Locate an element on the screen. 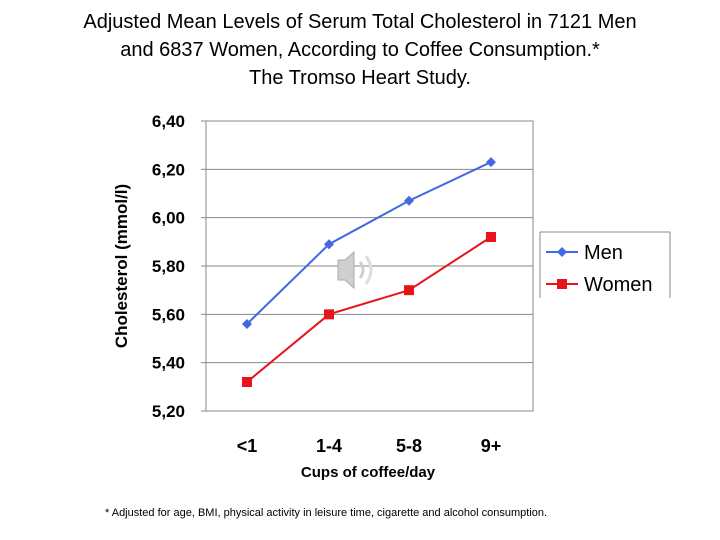 This screenshot has width=720, height=540. x-tick-label: <1 is located at coordinates (247, 446).